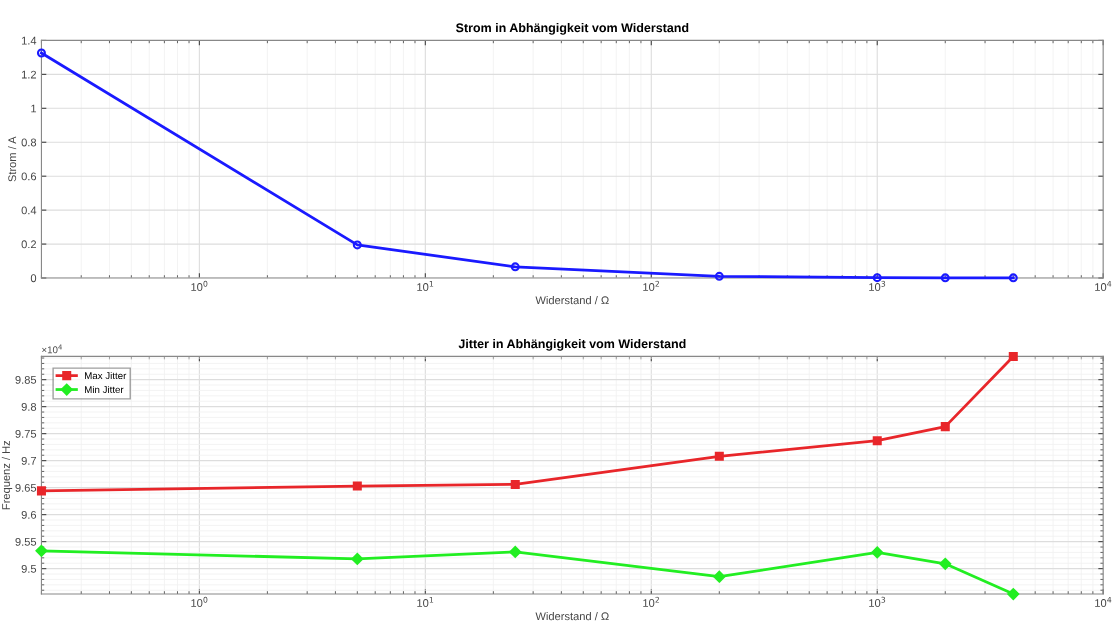 This screenshot has height=622, width=1120. What do you see at coordinates (29, 142) in the screenshot?
I see `y-tick-label: 0.8` at bounding box center [29, 142].